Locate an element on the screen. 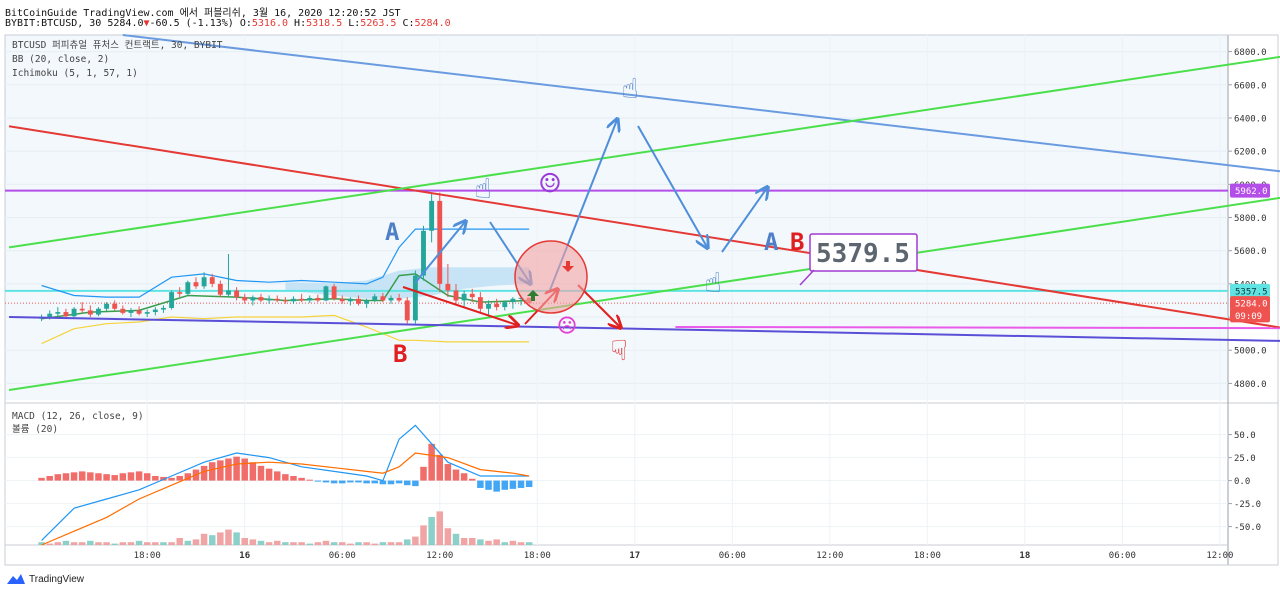 The image size is (1280, 598). macd-line is located at coordinates (285, 482).